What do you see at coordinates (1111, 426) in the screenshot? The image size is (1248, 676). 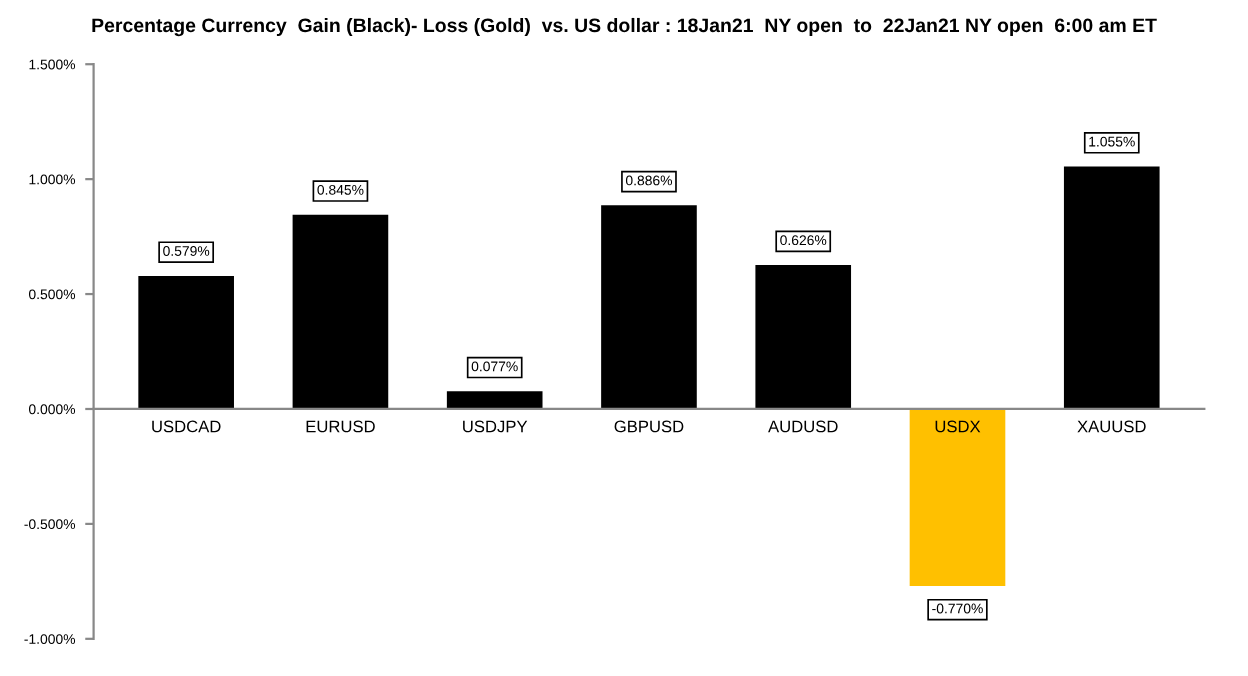 I see `x-tick-label: XAUUSD` at bounding box center [1111, 426].